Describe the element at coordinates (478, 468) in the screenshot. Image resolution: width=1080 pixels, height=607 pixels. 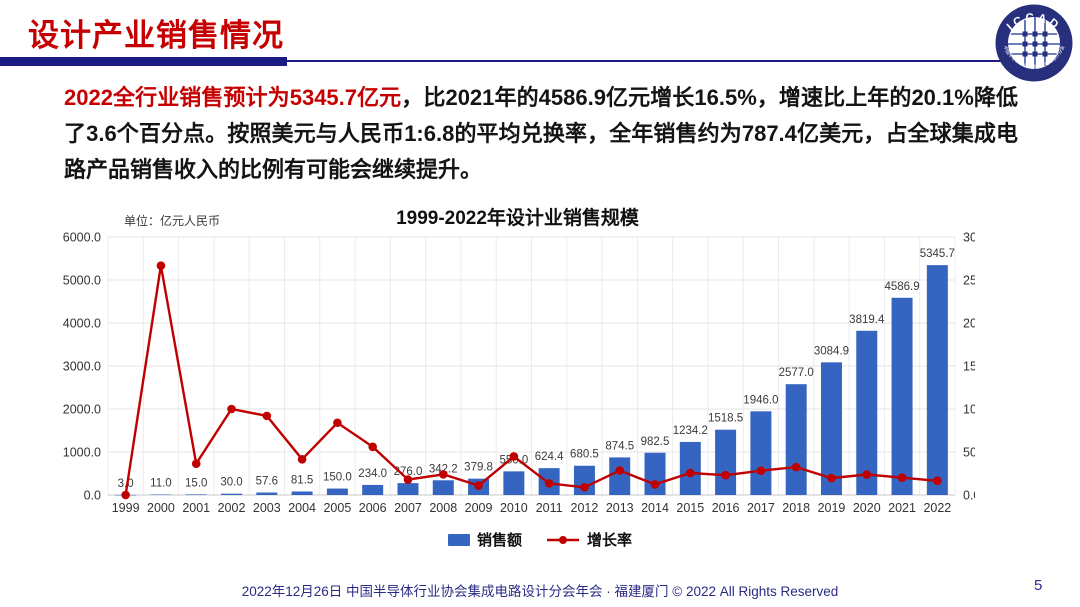
I see `bar-value-label: 379.8` at that location.